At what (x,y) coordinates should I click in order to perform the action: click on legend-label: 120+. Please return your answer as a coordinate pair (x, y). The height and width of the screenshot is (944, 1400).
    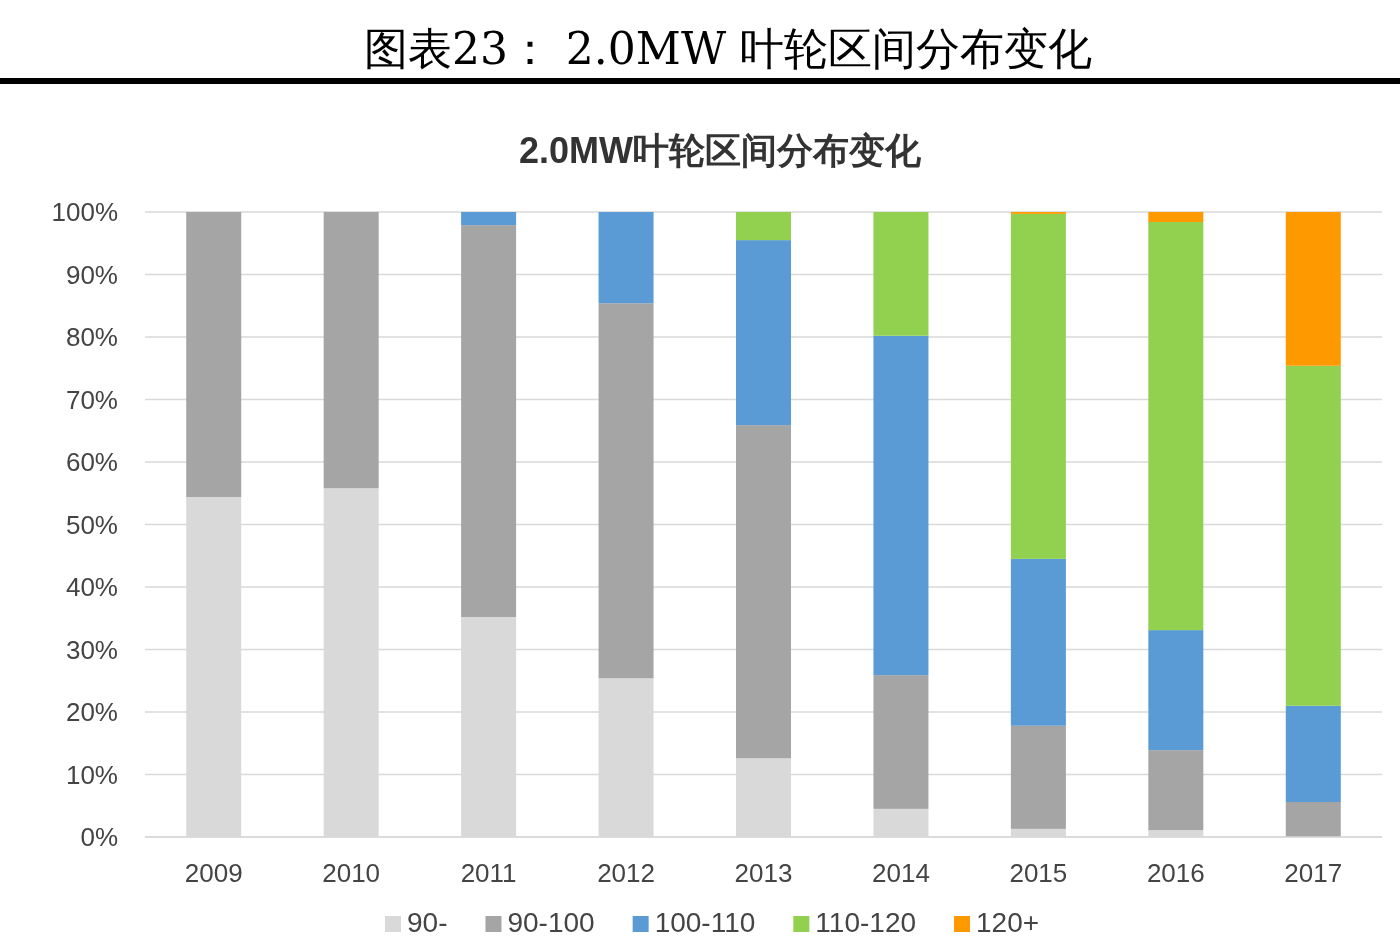
    Looking at the image, I should click on (1008, 922).